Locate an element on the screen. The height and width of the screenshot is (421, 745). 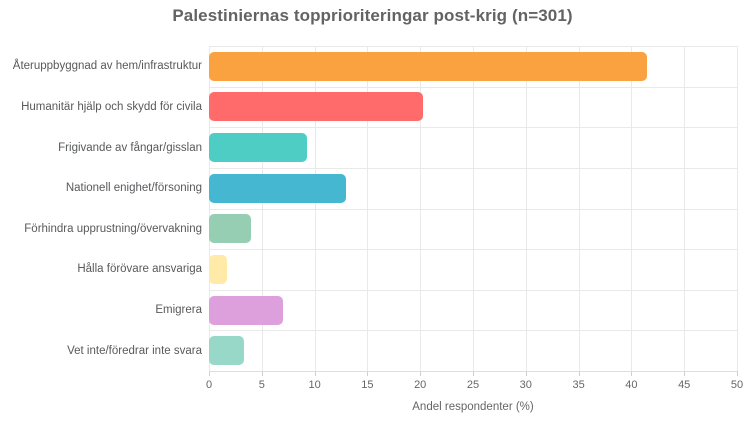
category-label: Vet inte/föredrar inte svara is located at coordinates (134, 350).